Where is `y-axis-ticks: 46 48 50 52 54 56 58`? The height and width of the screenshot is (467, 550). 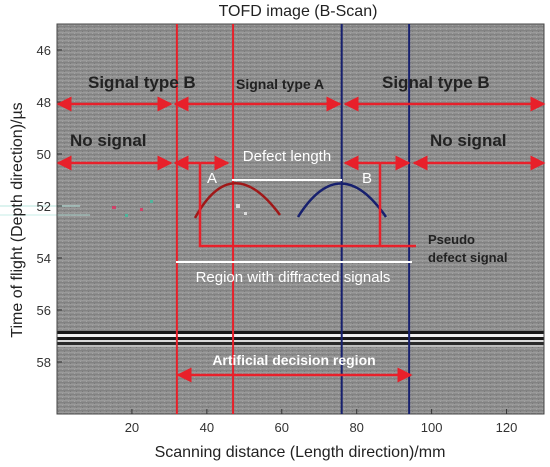 y-axis-ticks: 46 48 50 52 54 56 58 is located at coordinates (49, 206).